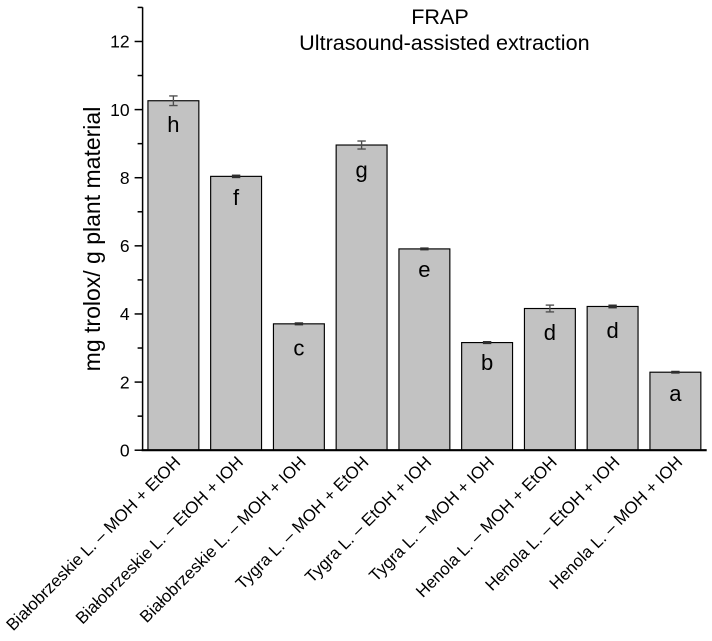  What do you see at coordinates (119, 42) in the screenshot?
I see `svg-text: 12` at bounding box center [119, 42].